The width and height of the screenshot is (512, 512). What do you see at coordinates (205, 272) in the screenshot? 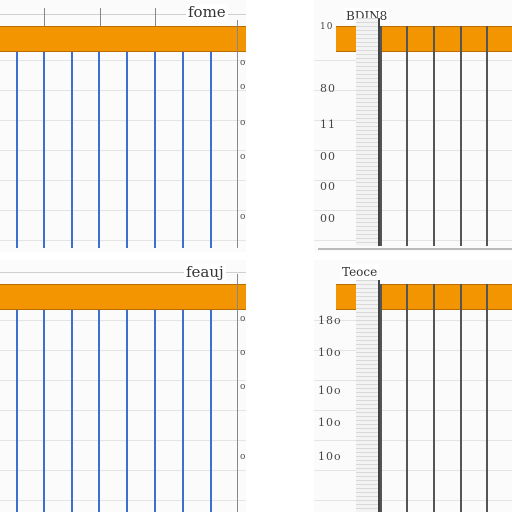
I see `panel-title: feauj` at bounding box center [205, 272].